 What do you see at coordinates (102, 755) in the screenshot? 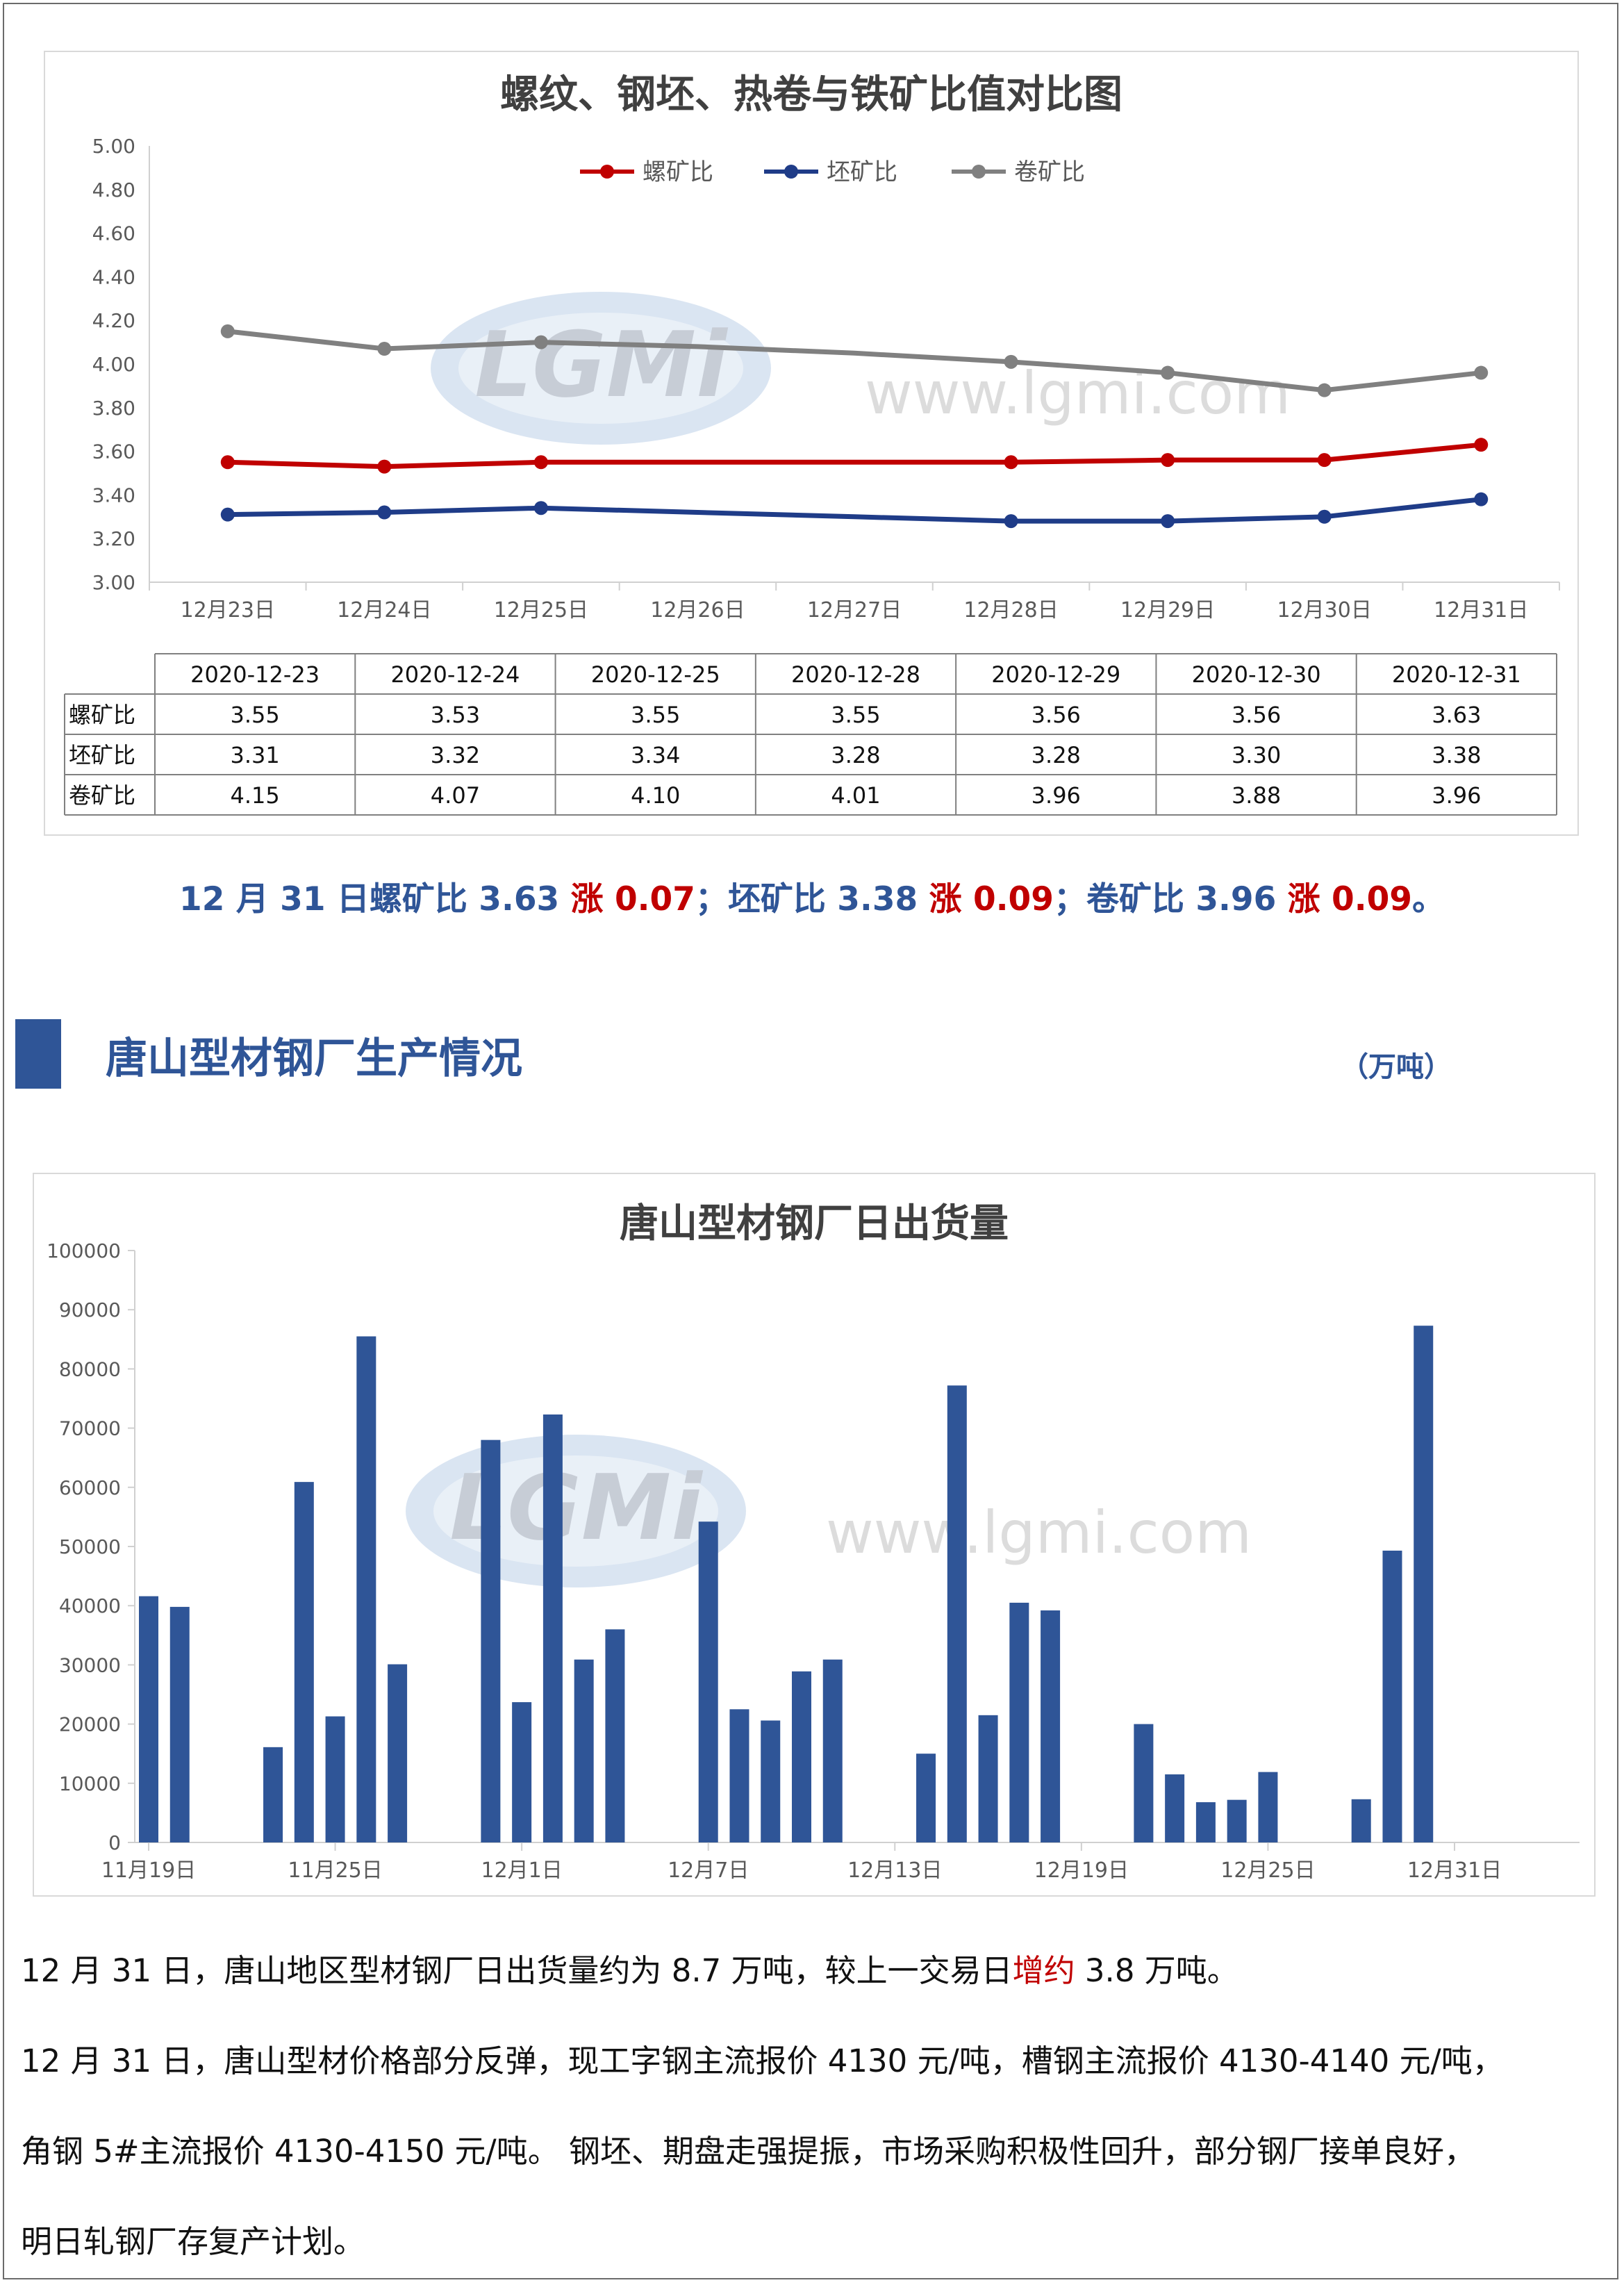
I see `table-row-label: 坯矿比` at bounding box center [102, 755].